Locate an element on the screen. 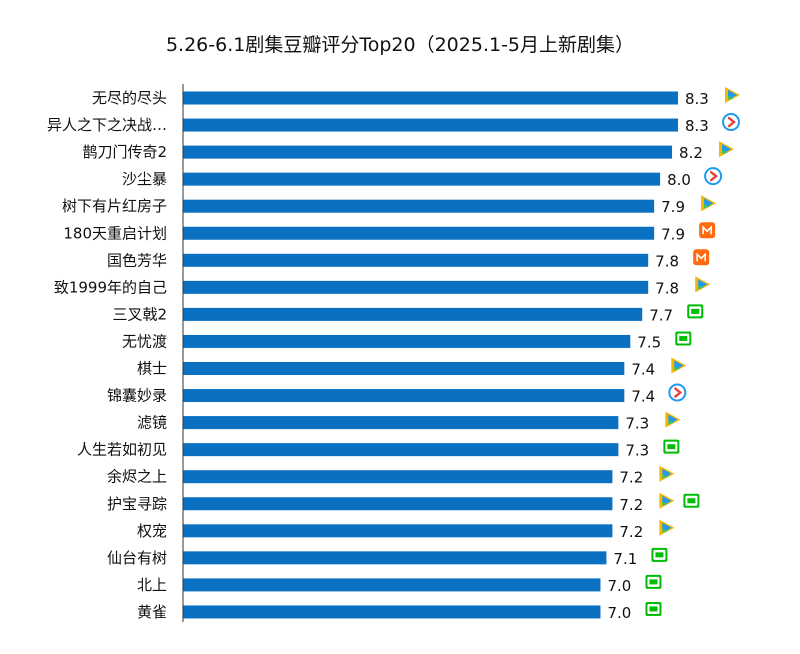 The image size is (800, 654). category-label: 三叉戟2 is located at coordinates (139, 314).